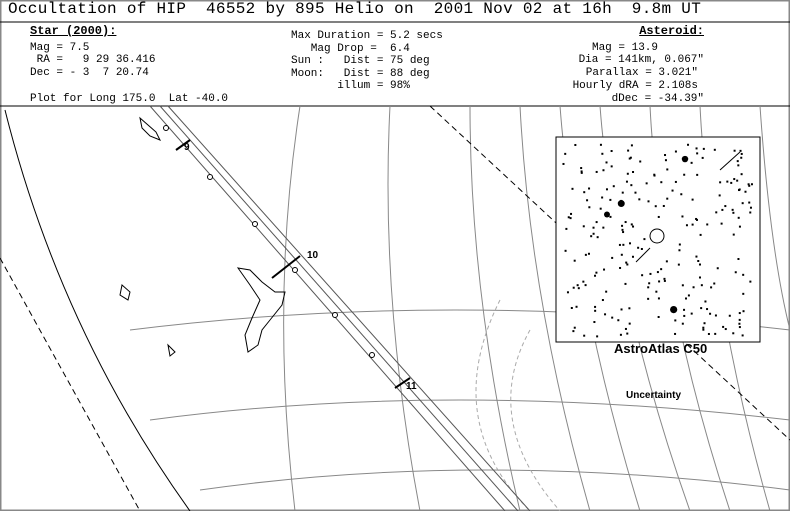  I want to click on star-line: RA = 9 29 36.416, so click(93, 60).